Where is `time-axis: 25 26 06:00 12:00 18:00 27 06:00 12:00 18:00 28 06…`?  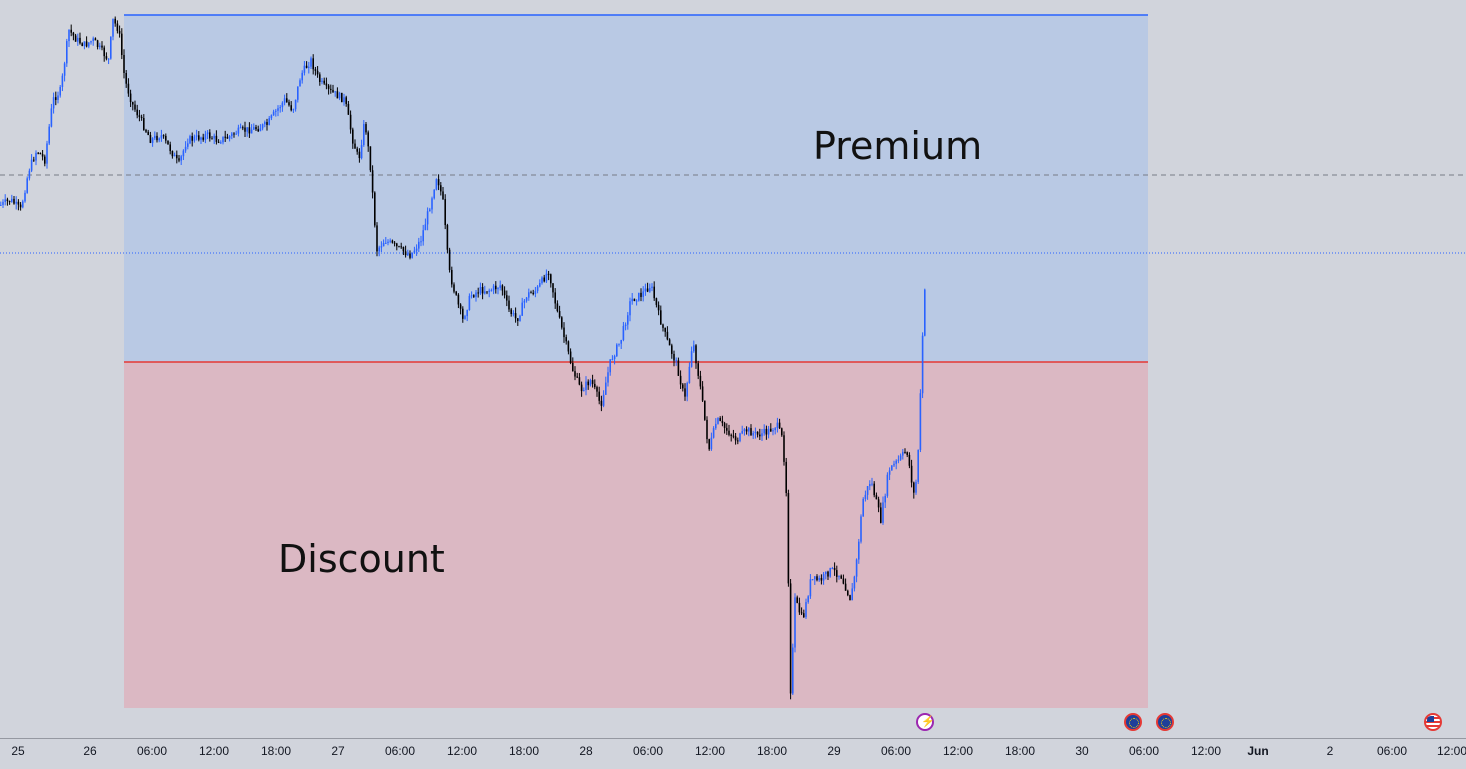
time-axis: 25 26 06:00 12:00 18:00 27 06:00 12:00 18:00 28 06… is located at coordinates (733, 753).